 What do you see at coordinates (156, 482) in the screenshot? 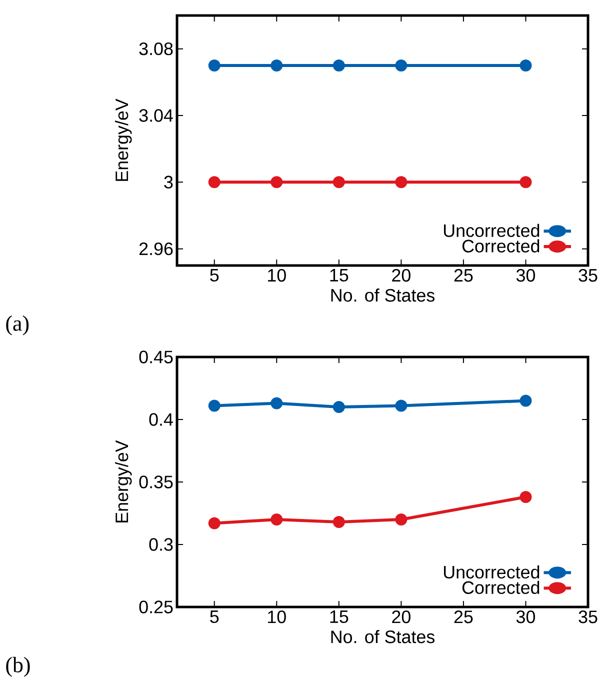
I see `y-tick-label: 0.35` at bounding box center [156, 482].